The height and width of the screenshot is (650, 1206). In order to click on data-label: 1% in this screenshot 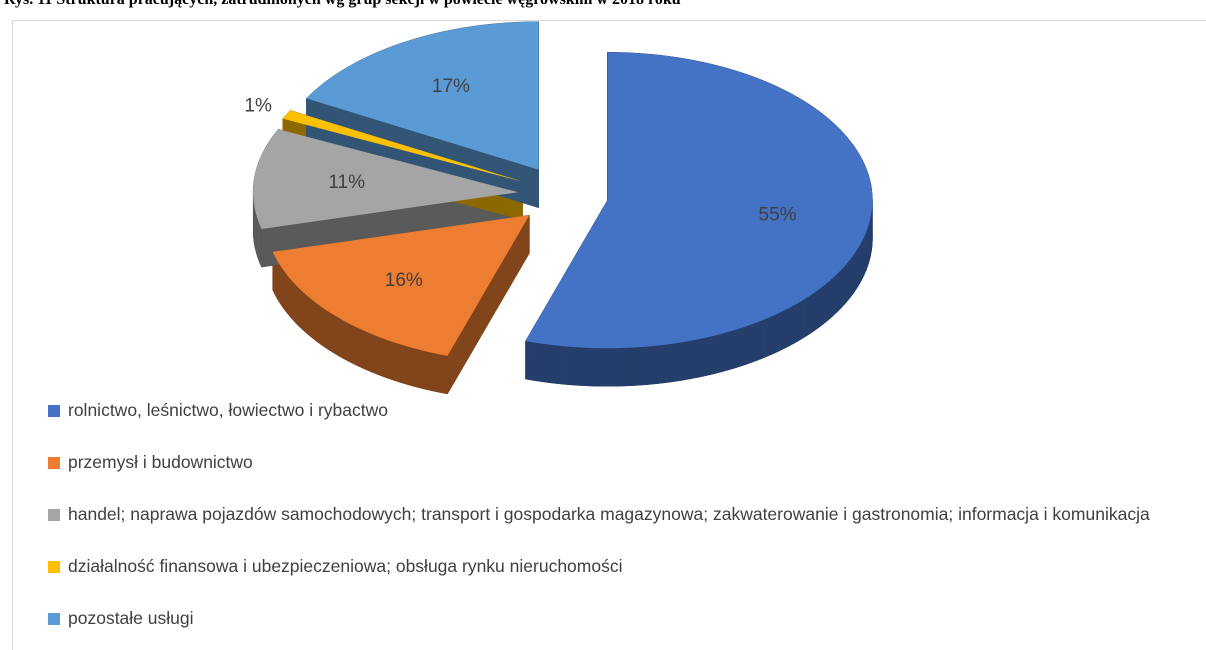, I will do `click(258, 105)`.